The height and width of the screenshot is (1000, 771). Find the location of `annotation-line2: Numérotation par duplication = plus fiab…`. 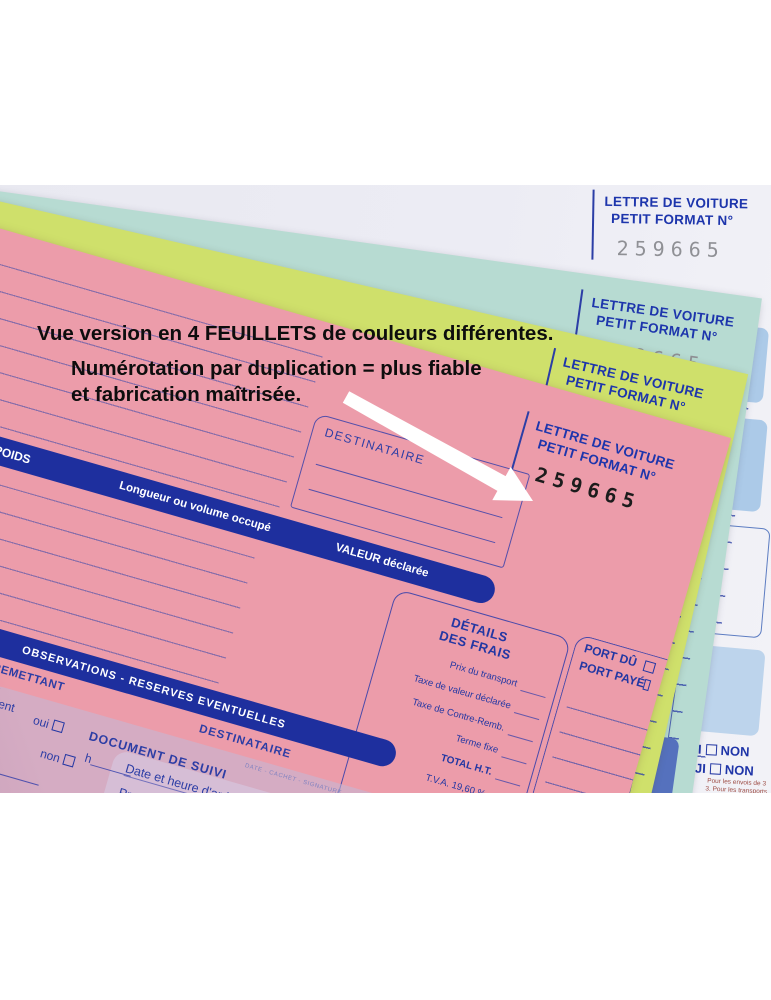

annotation-line2: Numérotation par duplication = plus fiab… is located at coordinates (276, 368).